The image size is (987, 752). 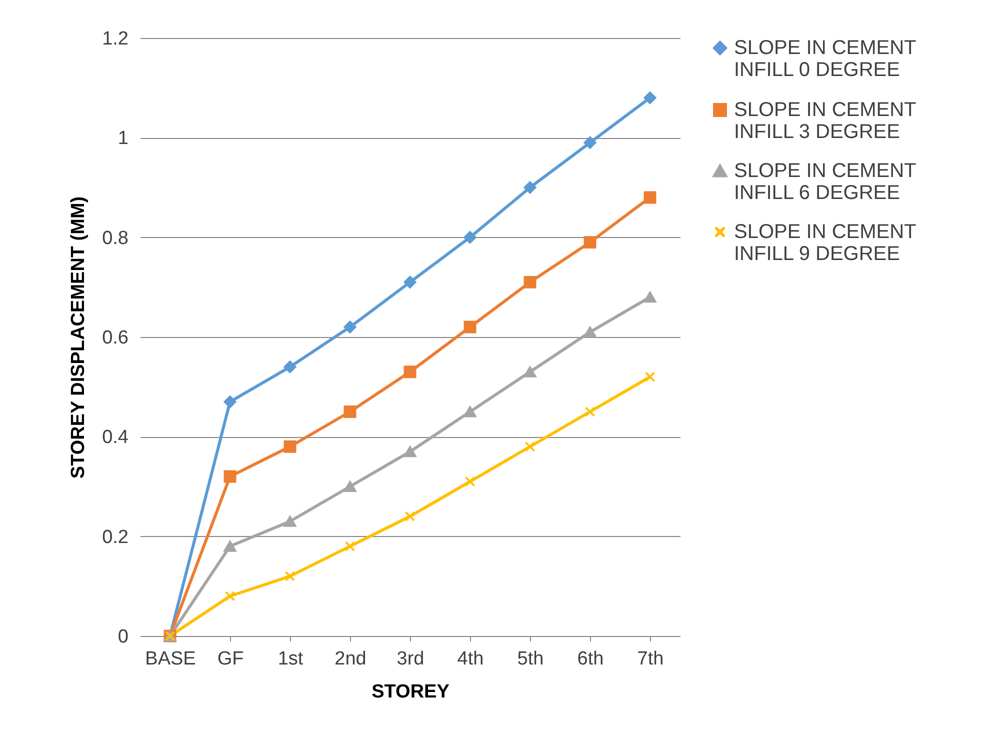 What do you see at coordinates (79, 337) in the screenshot?
I see `y-axis-title: STOREY DISPLACEMENT (MM)` at bounding box center [79, 337].